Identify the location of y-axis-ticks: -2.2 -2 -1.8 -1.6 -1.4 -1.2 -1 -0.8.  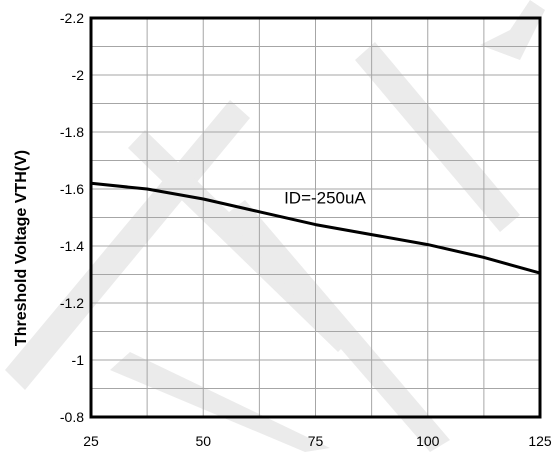
(72, 217).